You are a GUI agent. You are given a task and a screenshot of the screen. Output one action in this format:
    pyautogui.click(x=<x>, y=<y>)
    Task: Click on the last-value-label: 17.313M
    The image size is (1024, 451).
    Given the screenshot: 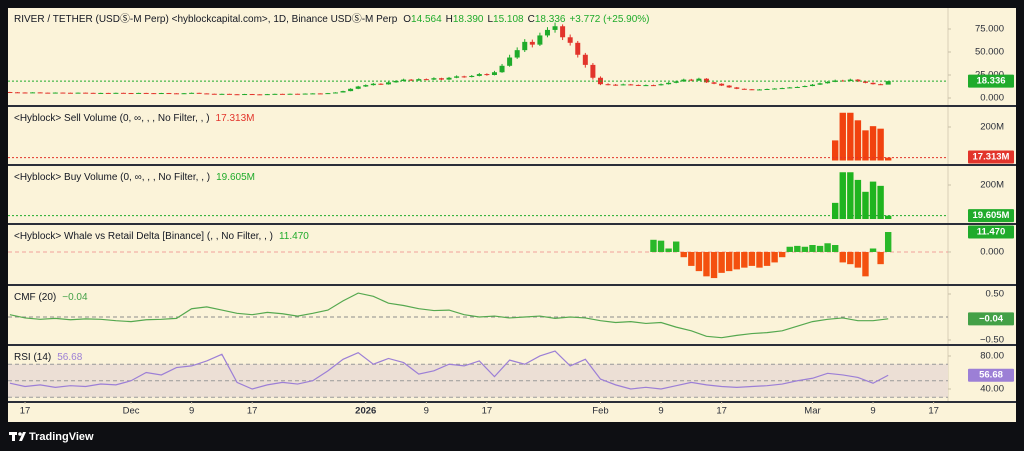 What is the action you would take?
    pyautogui.click(x=991, y=157)
    